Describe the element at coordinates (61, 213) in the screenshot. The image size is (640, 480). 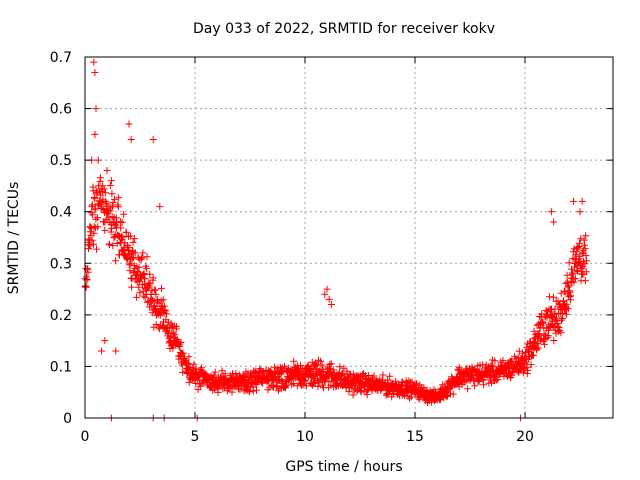
I see `y-tick-label: 0.4` at that location.